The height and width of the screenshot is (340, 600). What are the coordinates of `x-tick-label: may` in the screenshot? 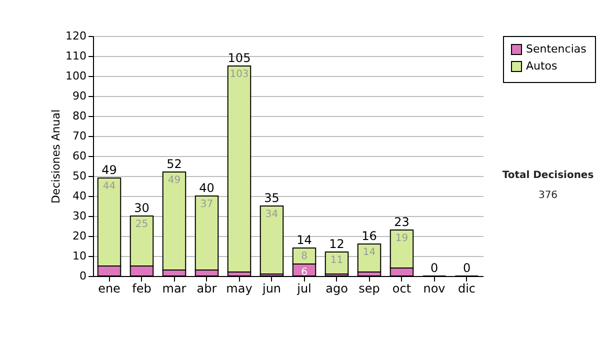 It's located at (239, 289).